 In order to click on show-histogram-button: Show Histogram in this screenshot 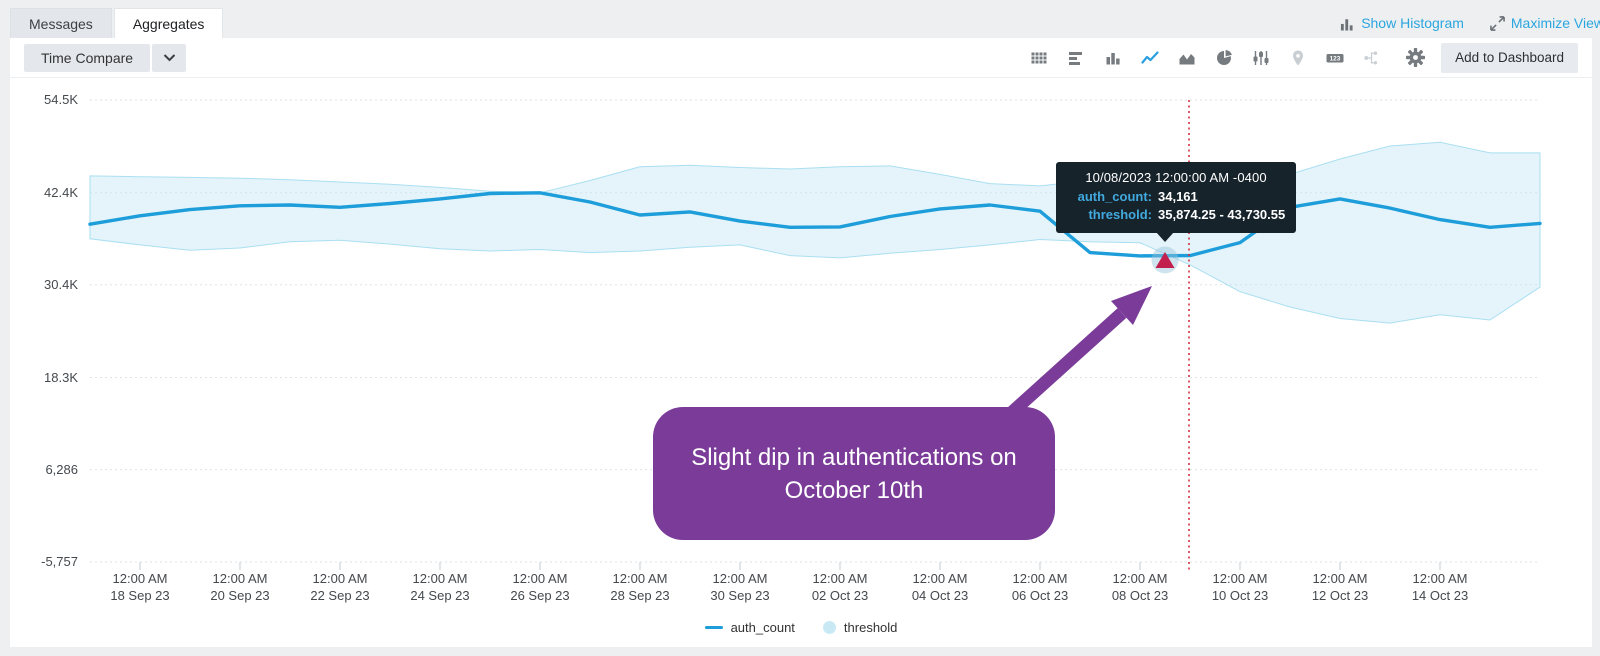, I will do `click(1402, 23)`.